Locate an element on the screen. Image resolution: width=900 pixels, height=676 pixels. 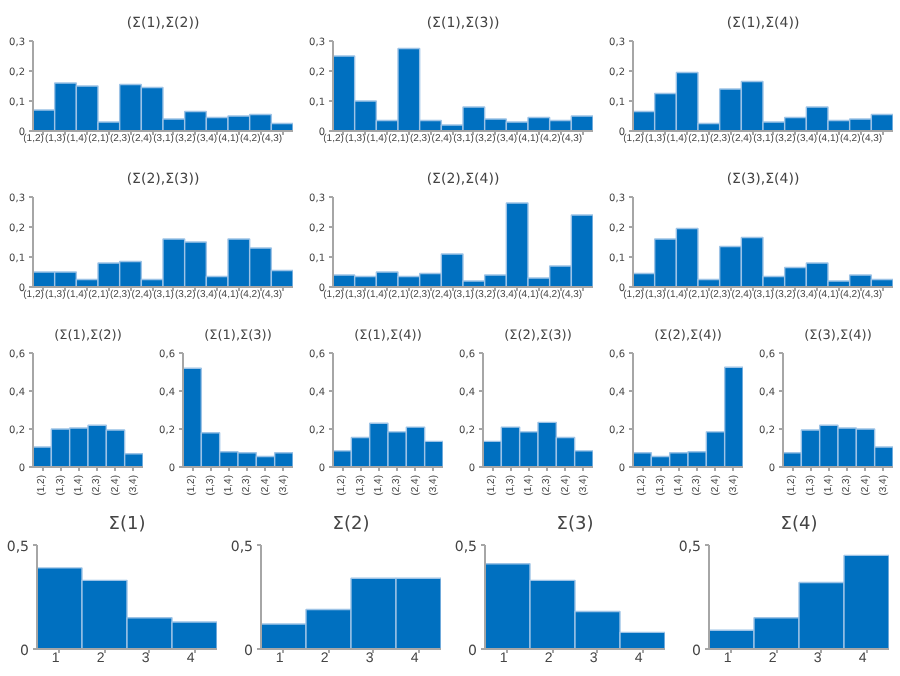
chart-title: Σ(1) is located at coordinates (127, 525).